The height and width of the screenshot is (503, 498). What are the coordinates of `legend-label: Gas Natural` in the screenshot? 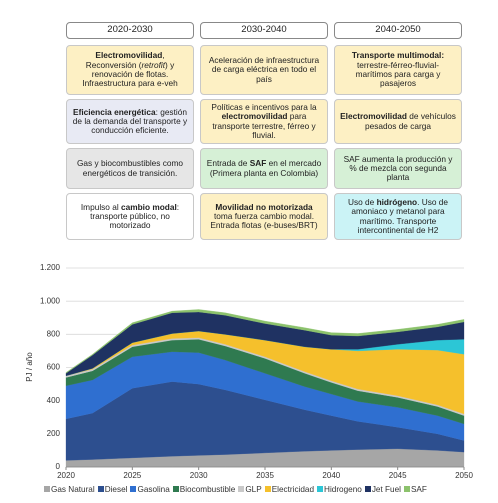 It's located at (73, 489).